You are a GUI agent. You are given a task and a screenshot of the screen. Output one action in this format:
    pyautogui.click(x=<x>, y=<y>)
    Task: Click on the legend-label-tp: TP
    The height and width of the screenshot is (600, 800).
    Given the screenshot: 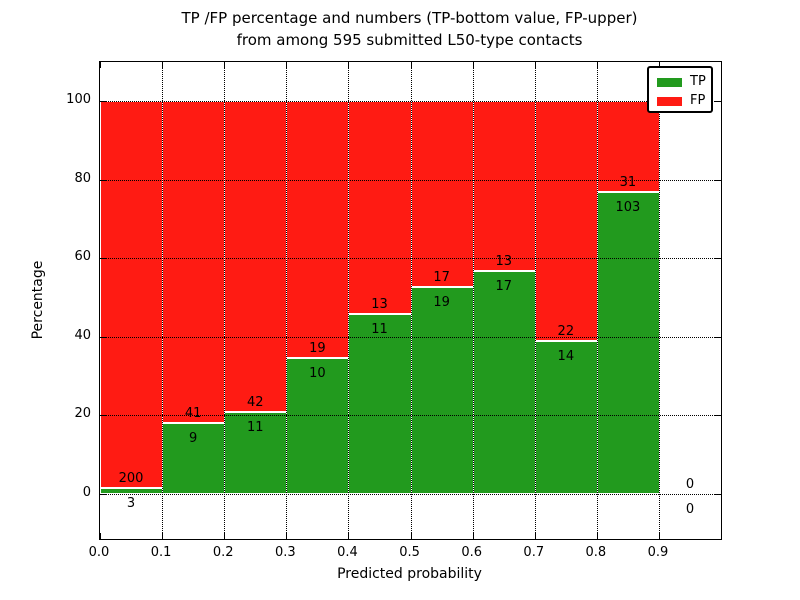 What is the action you would take?
    pyautogui.click(x=698, y=81)
    